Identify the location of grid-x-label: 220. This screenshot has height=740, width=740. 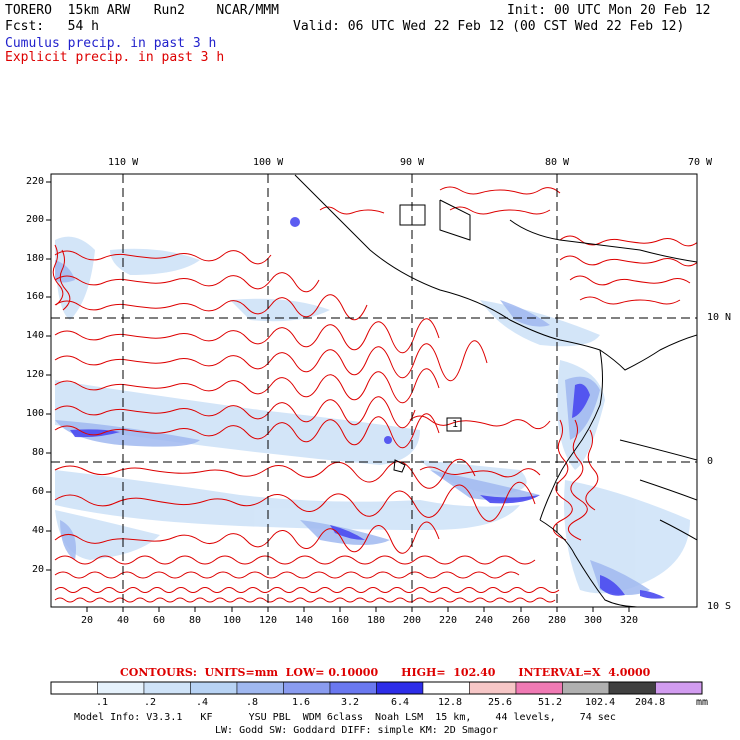
(448, 620).